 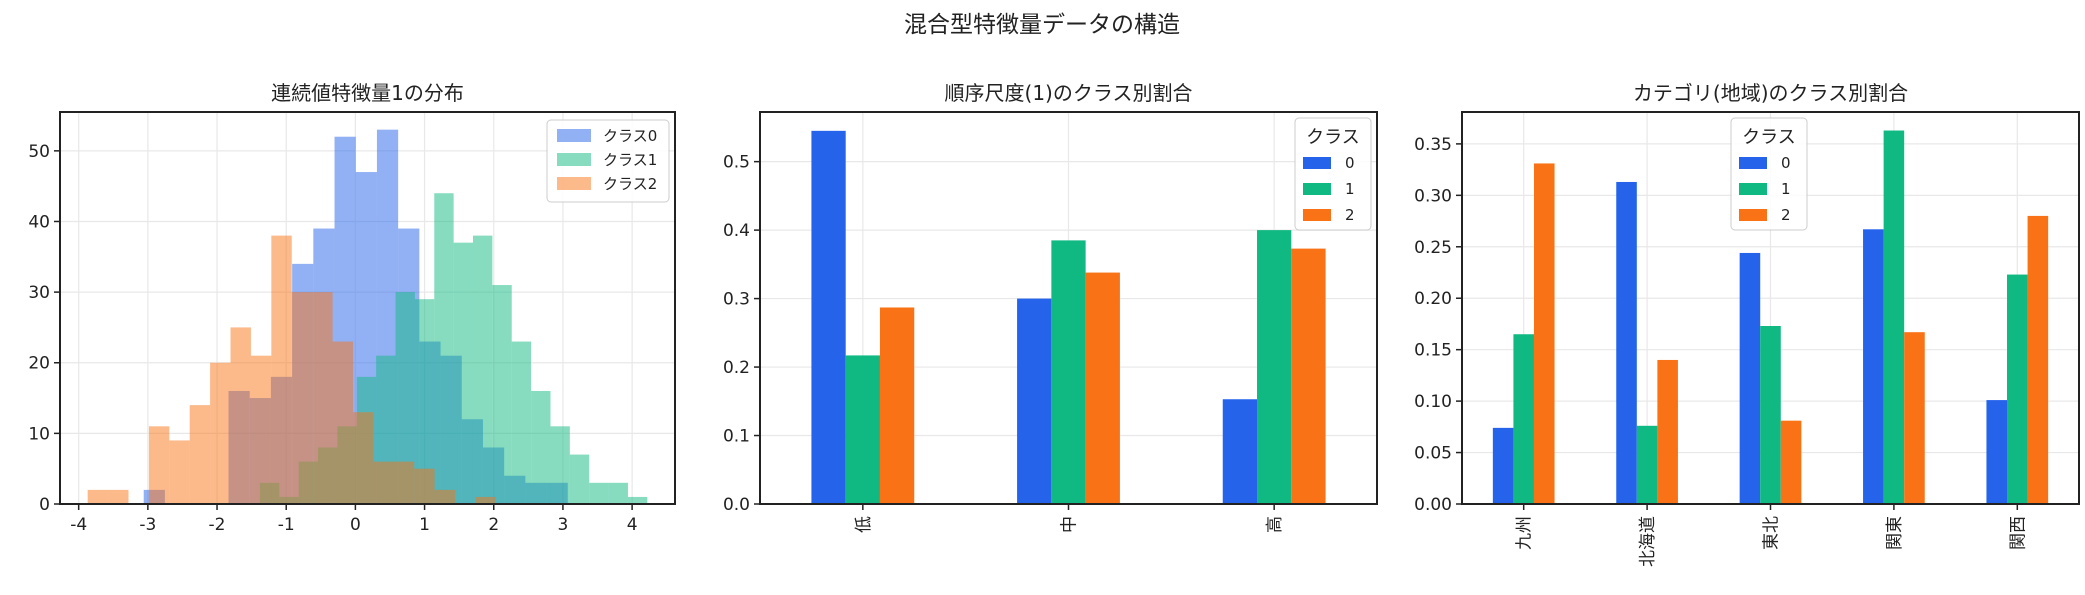 What do you see at coordinates (78, 525) in the screenshot?
I see `x-tick-label: -4` at bounding box center [78, 525].